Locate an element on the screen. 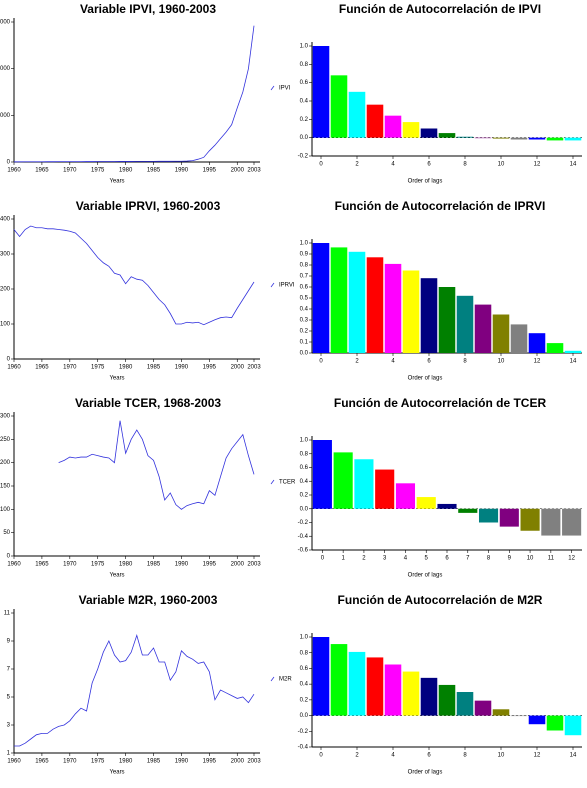  chart-title: Función de Autocorrelación de IPVI is located at coordinates (440, 9).